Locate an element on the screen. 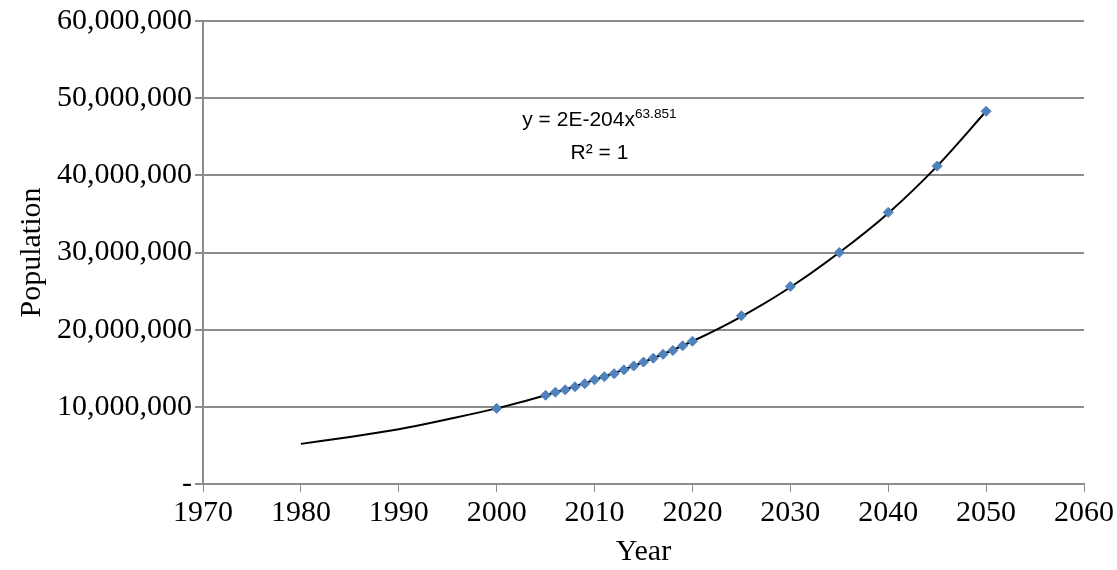 The width and height of the screenshot is (1117, 570). x-tick-label: 1980 is located at coordinates (300, 510).